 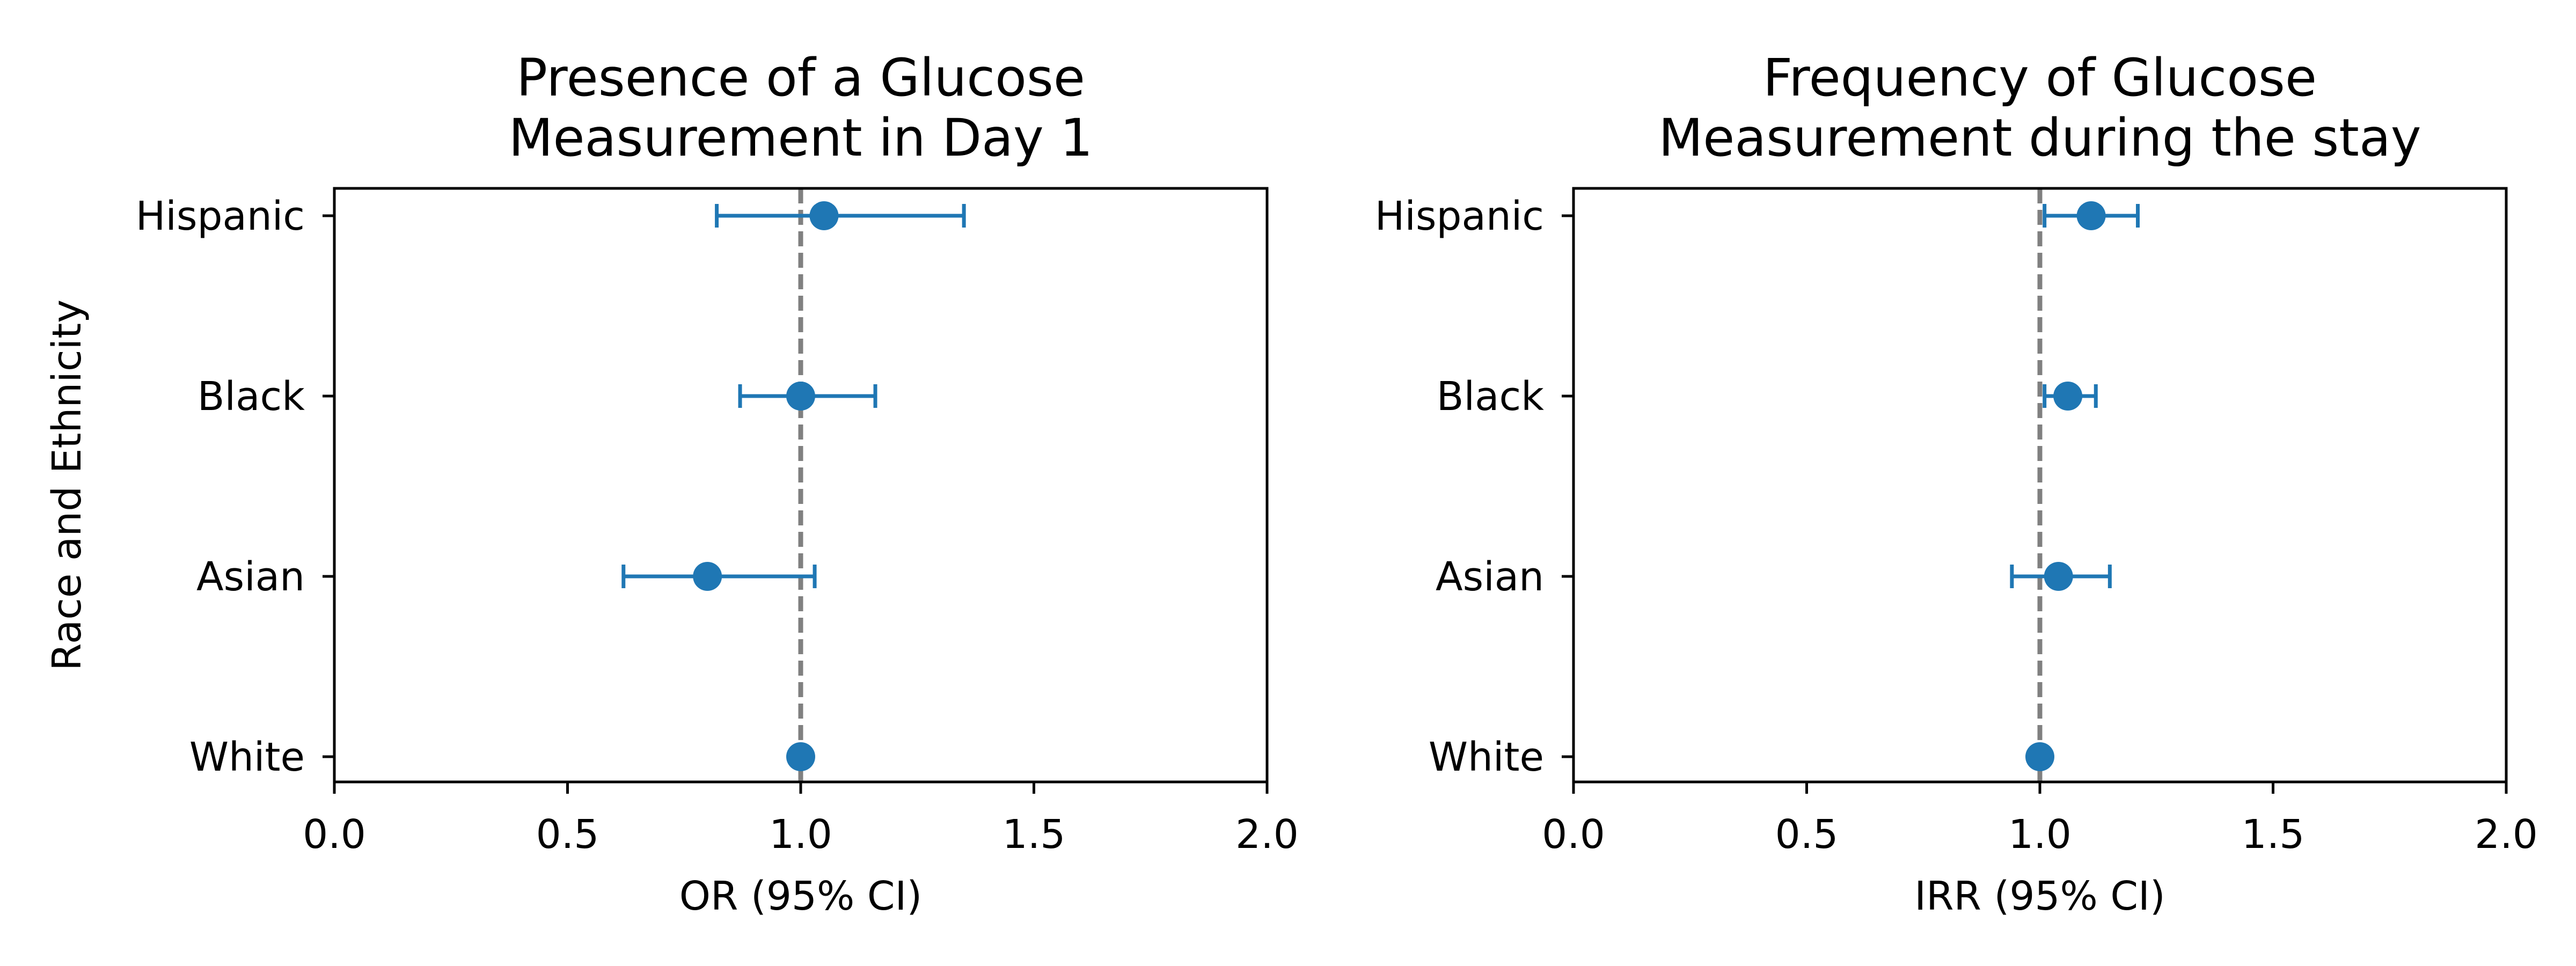 I want to click on x-tick-label-irr-3: 1.5, so click(x=2273, y=834).